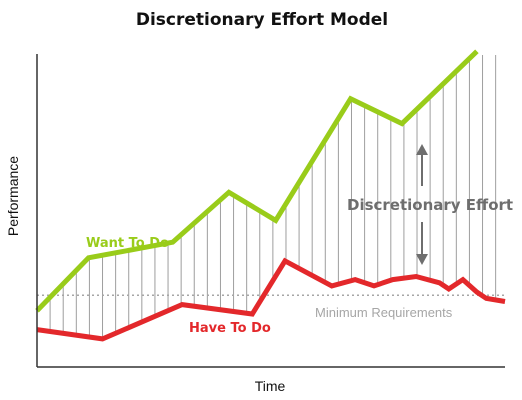  What do you see at coordinates (127, 243) in the screenshot?
I see `want-to-do-label: Want To Do` at bounding box center [127, 243].